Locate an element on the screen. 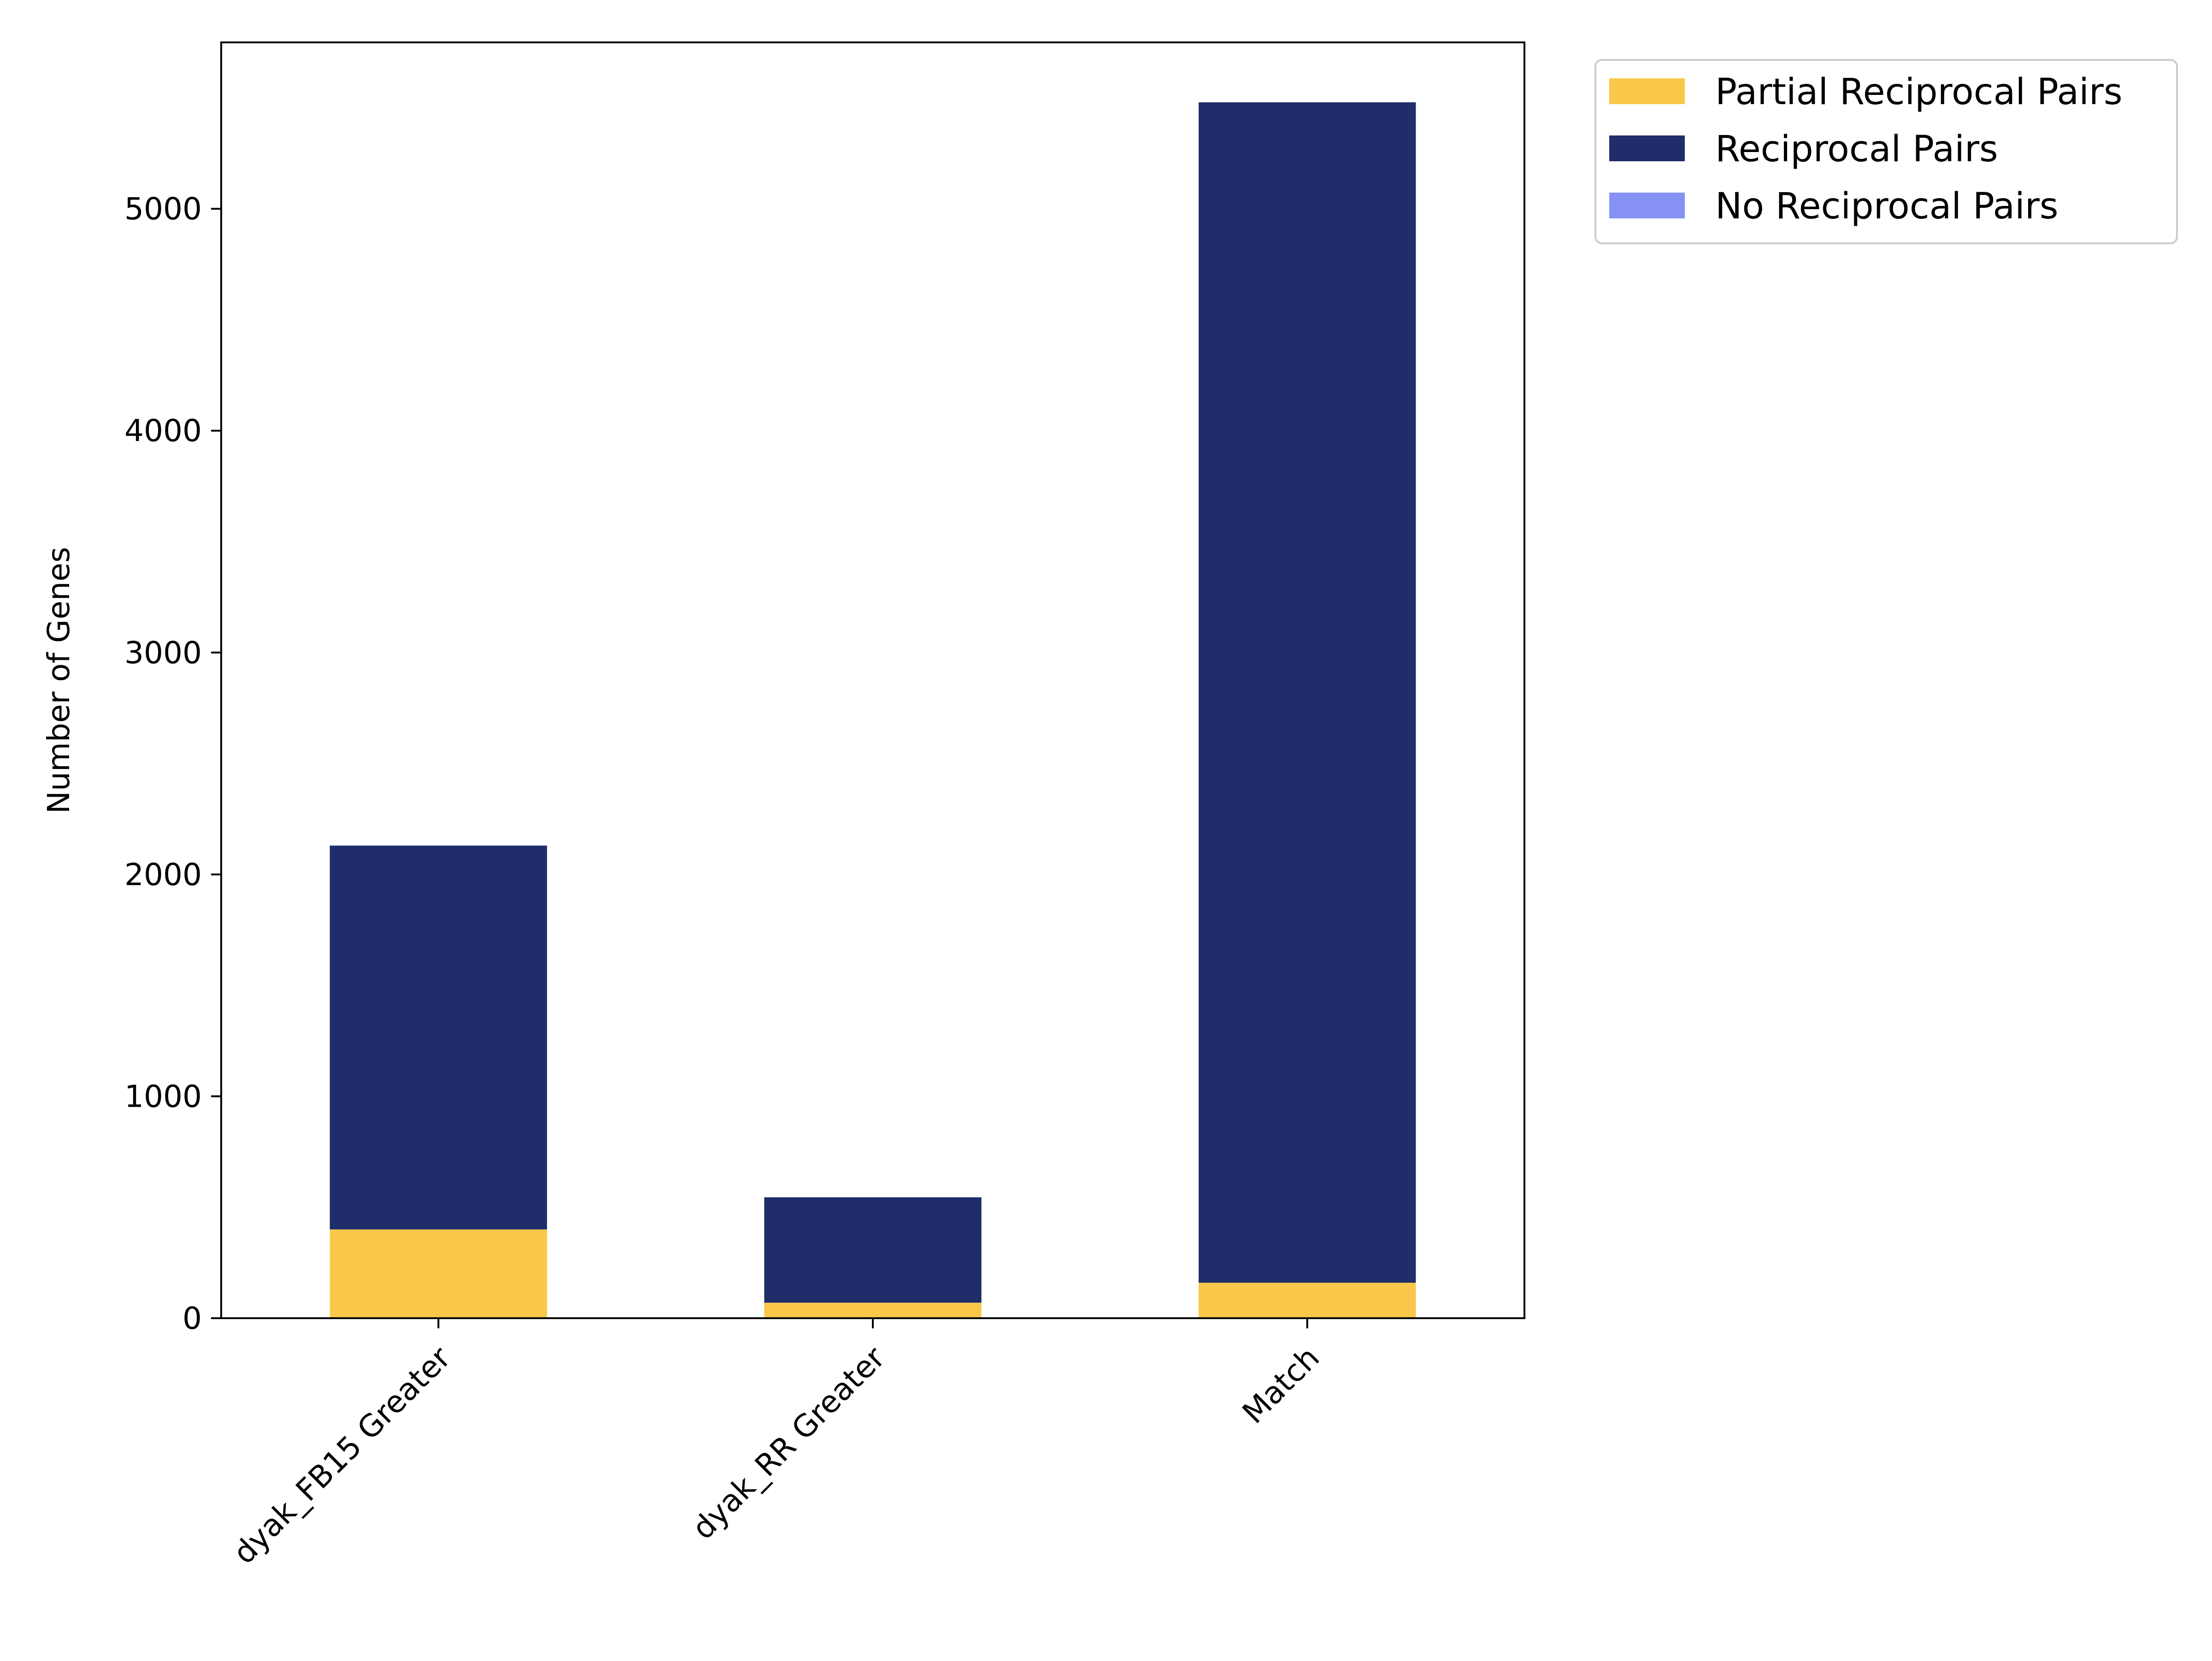 The height and width of the screenshot is (1661, 2212). legend-label: No Reciprocal Pairs is located at coordinates (1887, 206).